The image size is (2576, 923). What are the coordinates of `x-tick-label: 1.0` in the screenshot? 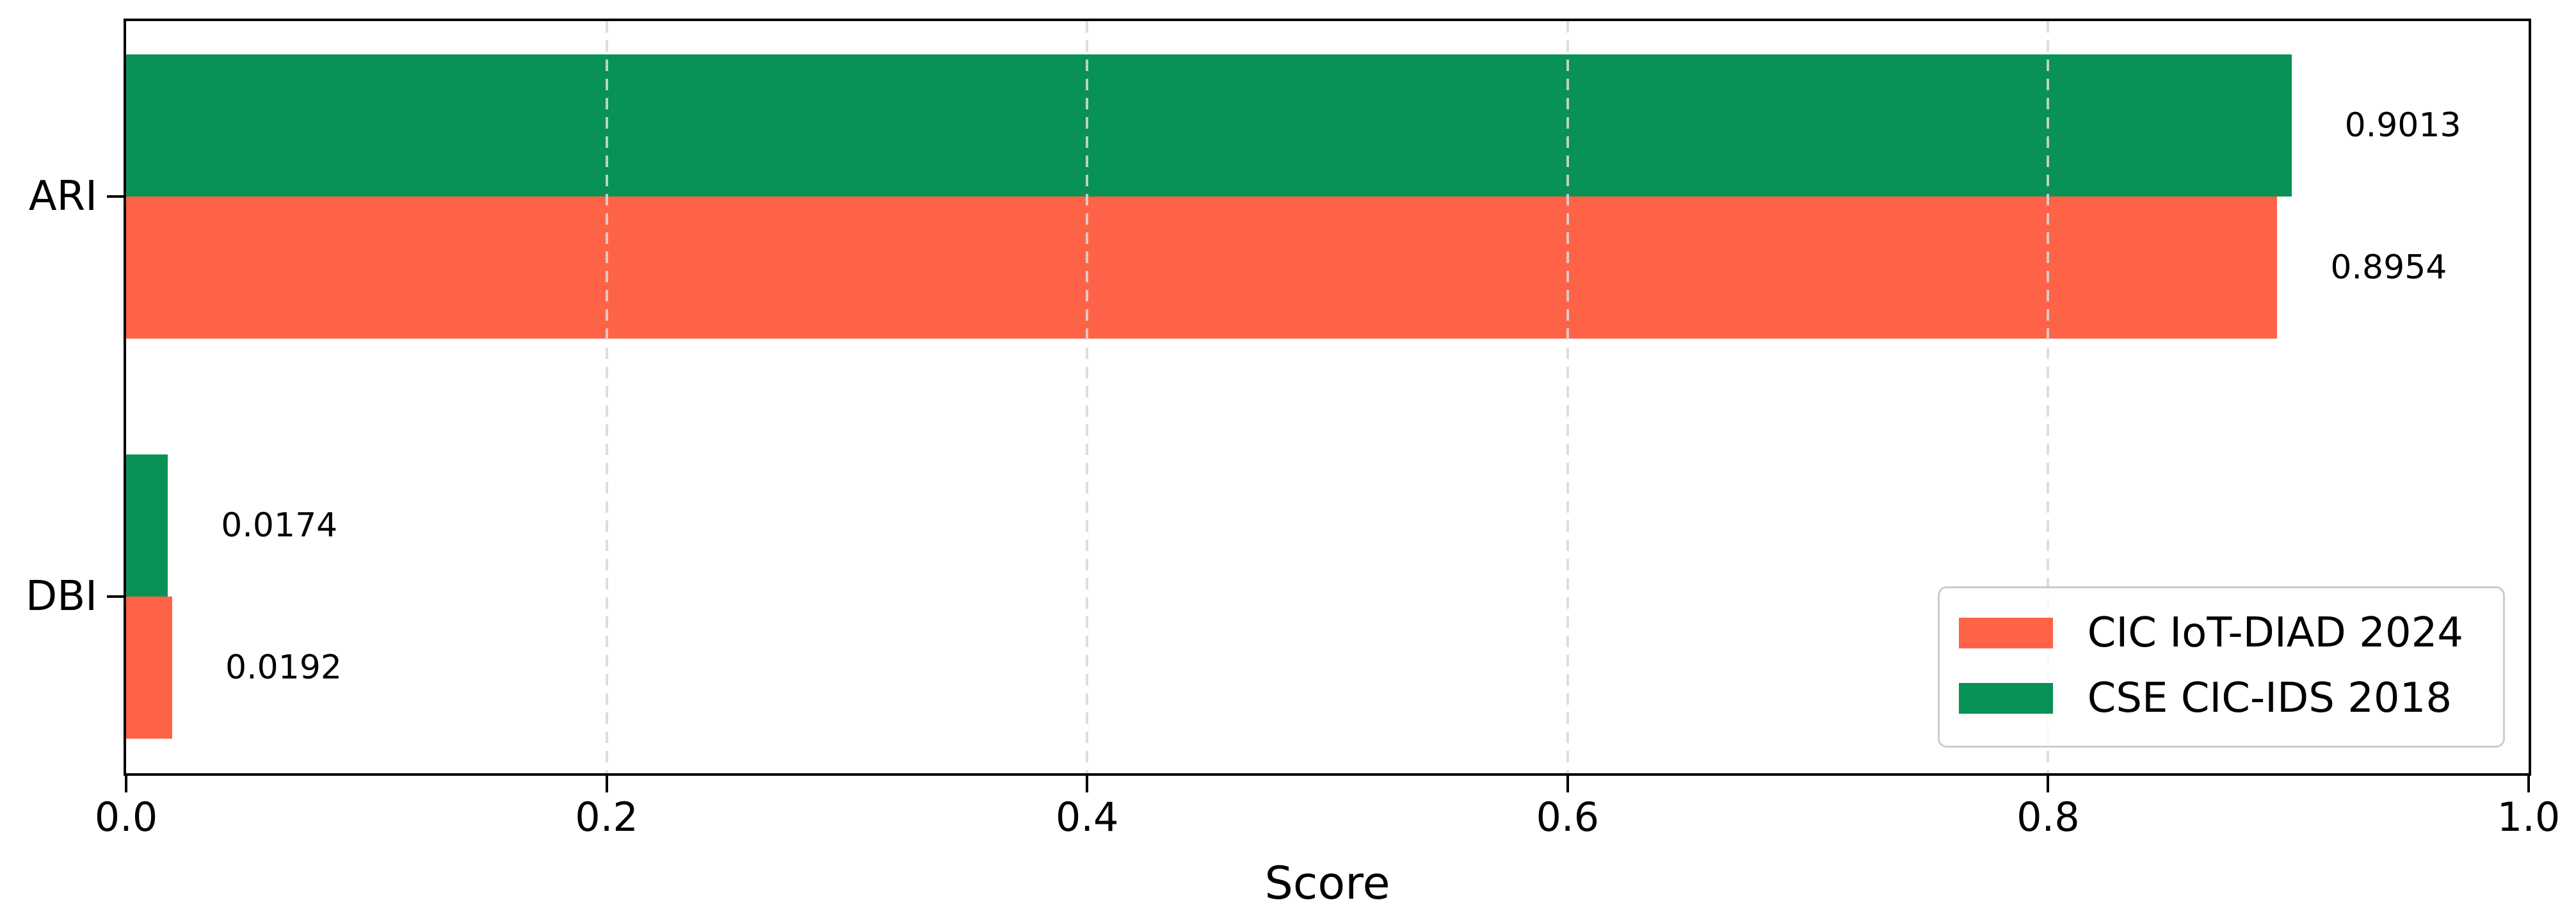 It's located at (2529, 817).